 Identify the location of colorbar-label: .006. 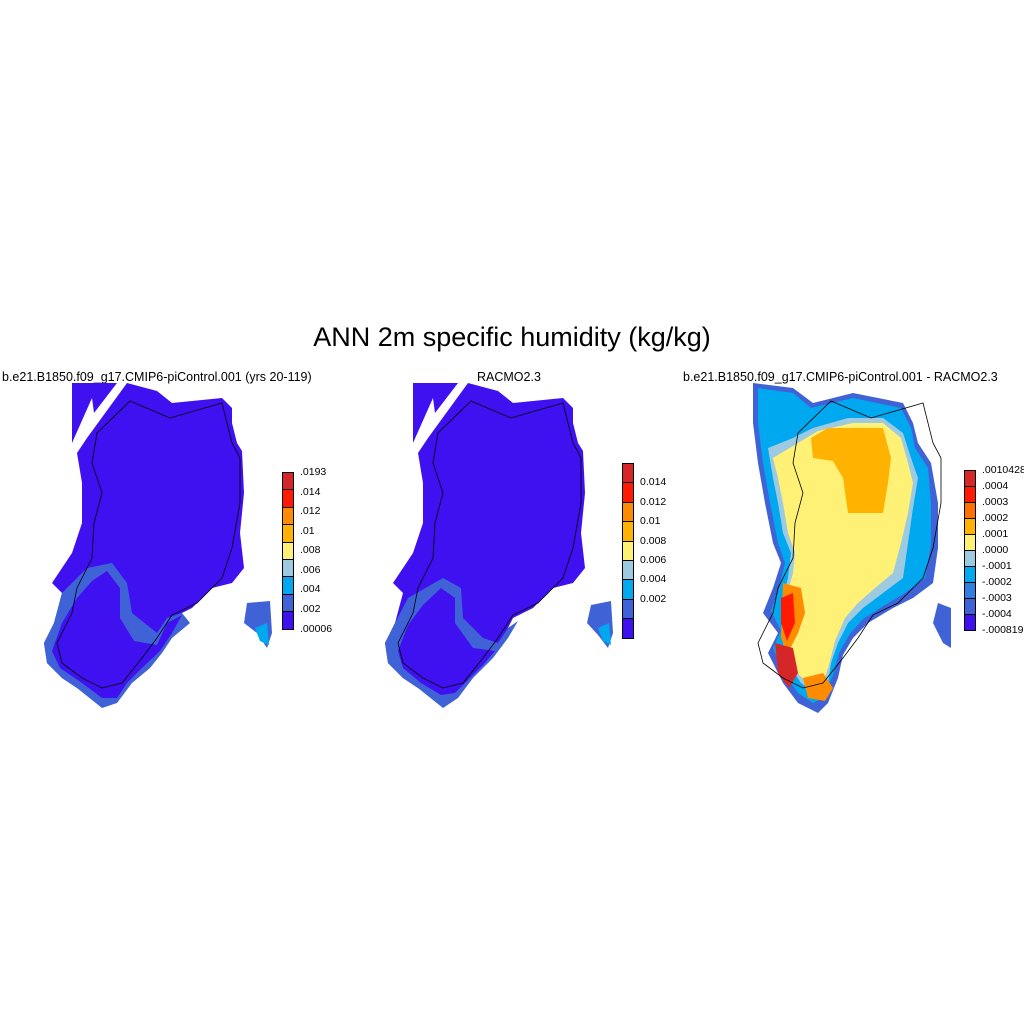
(310, 569).